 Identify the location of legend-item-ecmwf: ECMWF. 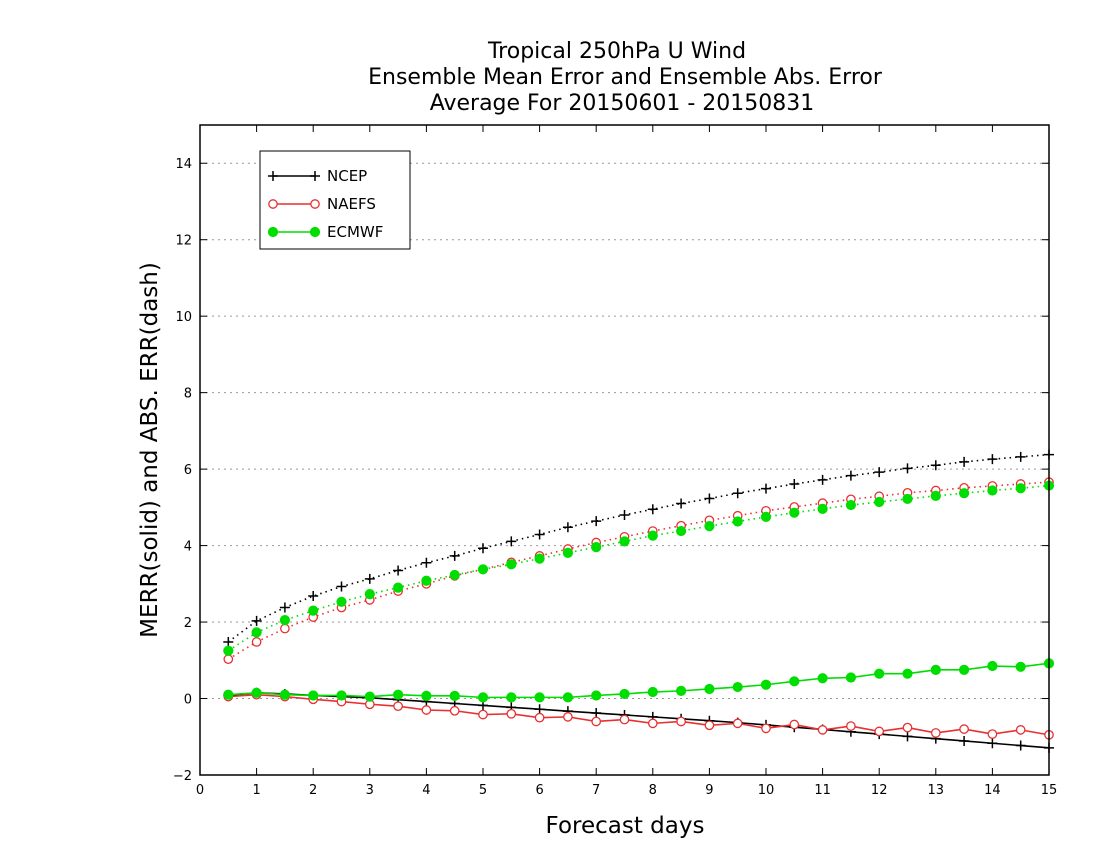
(325, 232).